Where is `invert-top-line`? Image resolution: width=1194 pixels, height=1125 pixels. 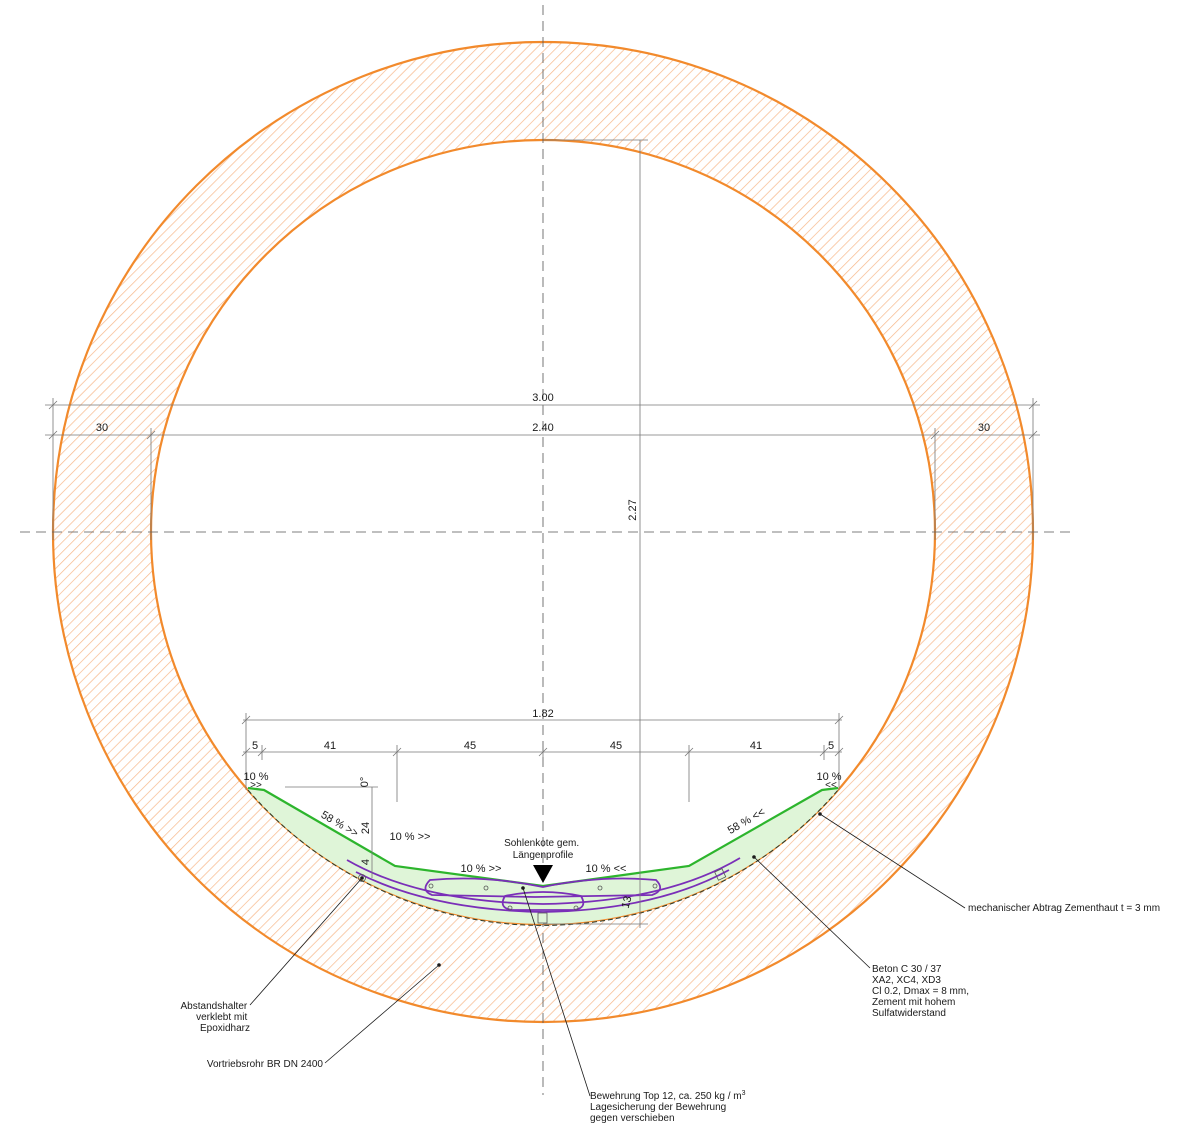 invert-top-line is located at coordinates (543, 837).